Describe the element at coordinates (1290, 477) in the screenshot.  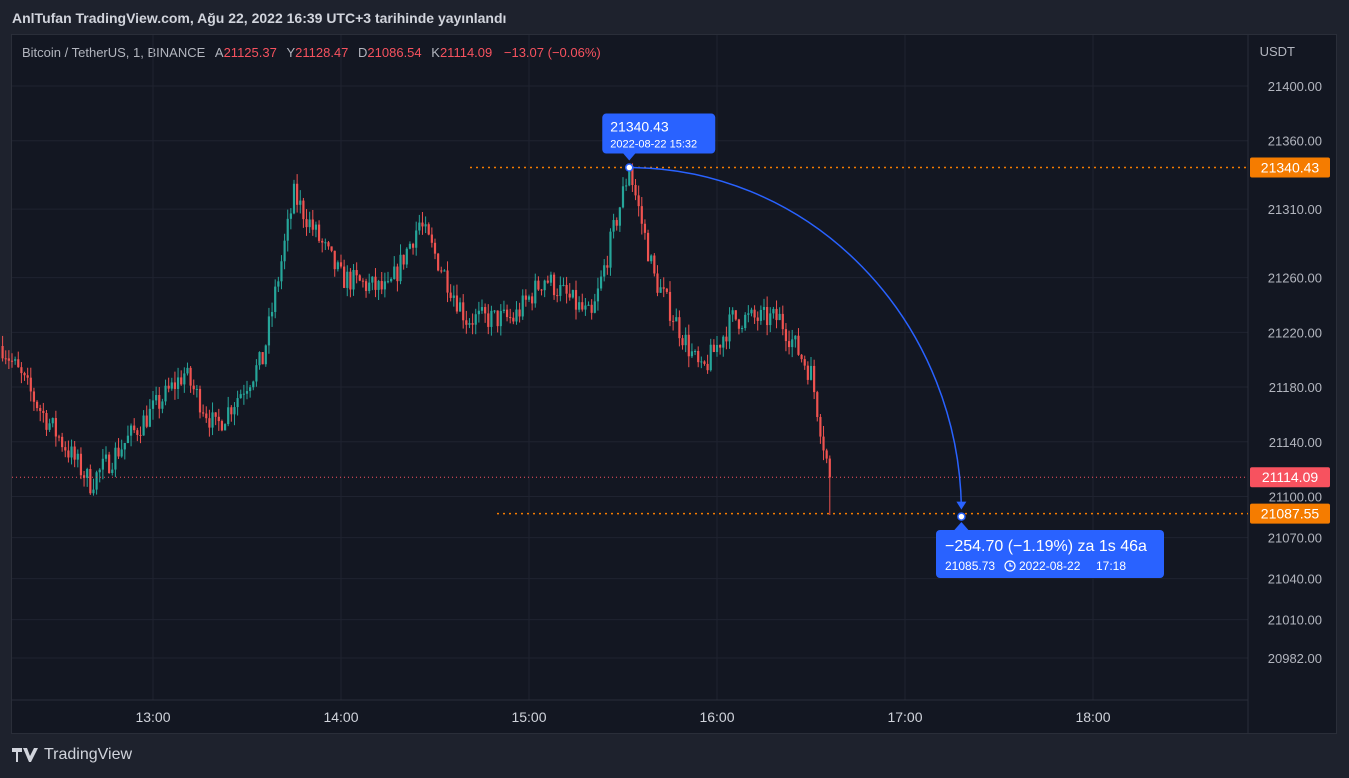
I see `last-price-axis-label: 21114.09` at that location.